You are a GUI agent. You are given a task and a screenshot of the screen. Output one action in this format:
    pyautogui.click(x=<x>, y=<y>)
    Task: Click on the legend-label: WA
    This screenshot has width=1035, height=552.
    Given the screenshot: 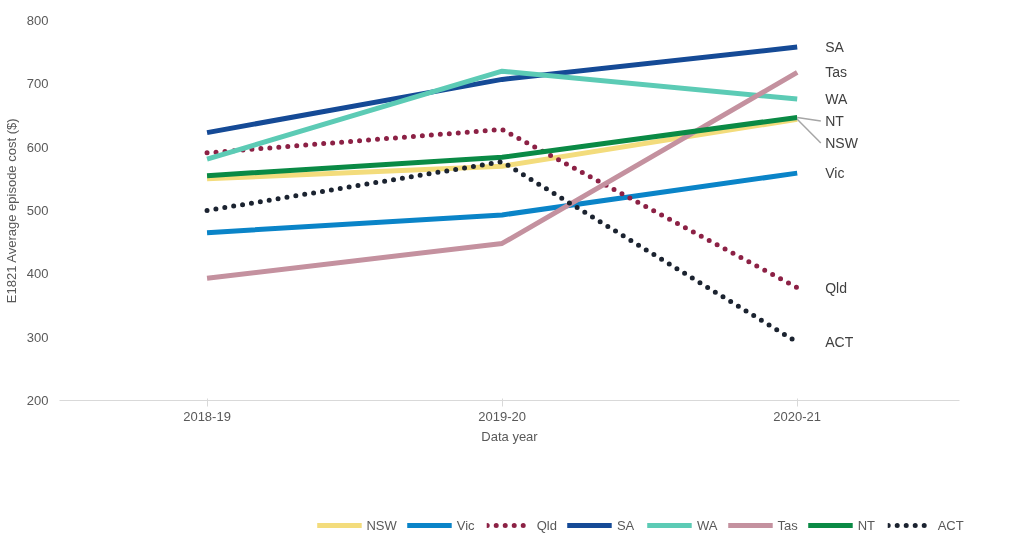 What is the action you would take?
    pyautogui.click(x=707, y=525)
    